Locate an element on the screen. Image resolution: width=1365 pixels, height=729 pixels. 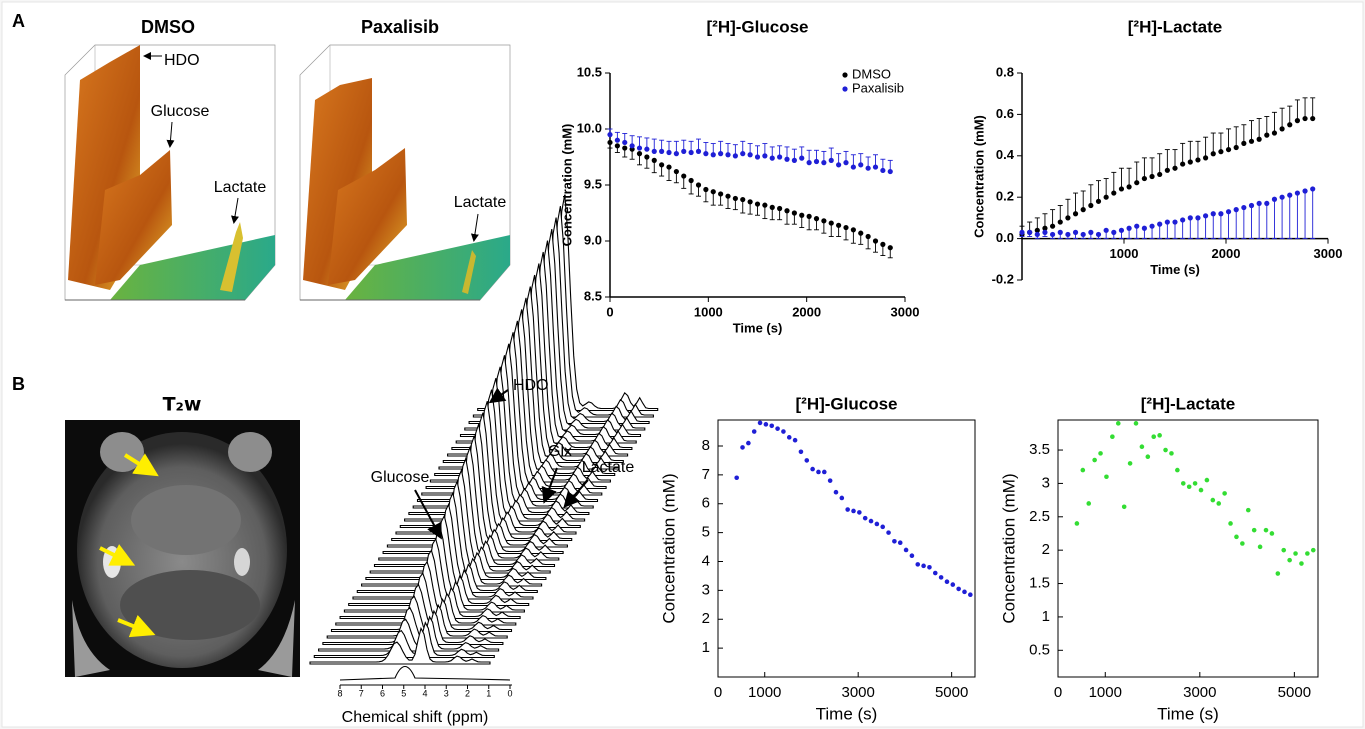
peak-label: Lactate is located at coordinates (608, 467).